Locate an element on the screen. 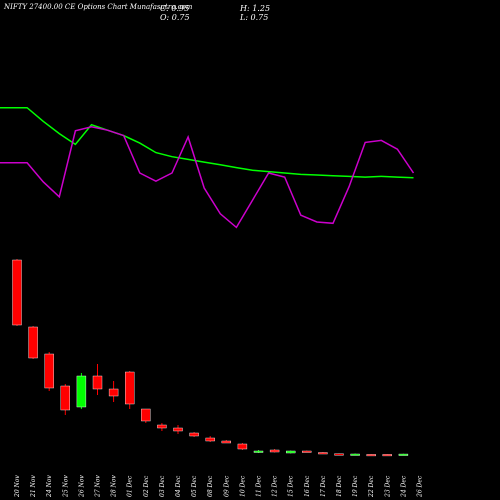 The width and height of the screenshot is (500, 500). x-tick-label: 16 Dec is located at coordinates (307, 486).